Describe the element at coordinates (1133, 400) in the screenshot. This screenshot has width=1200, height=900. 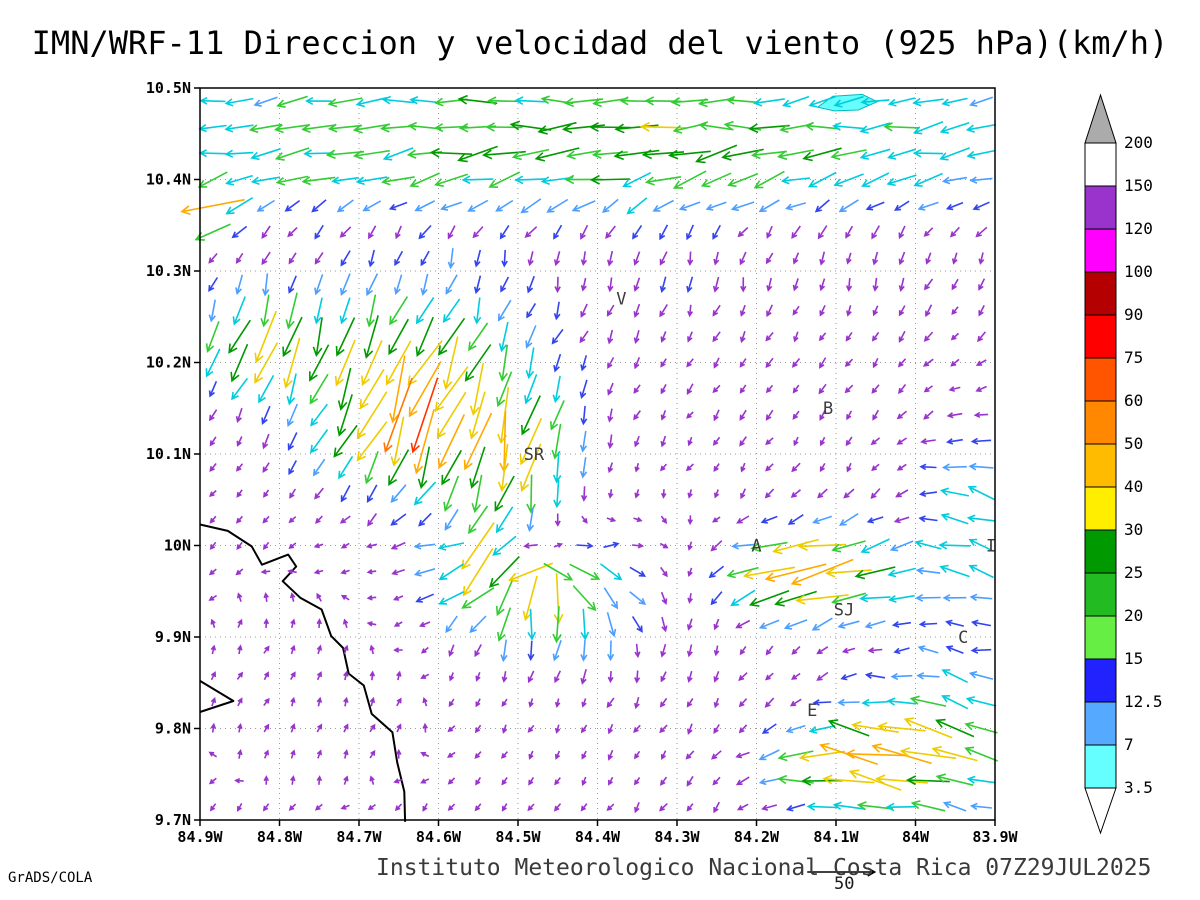
I see `colorbar-label: 60` at that location.